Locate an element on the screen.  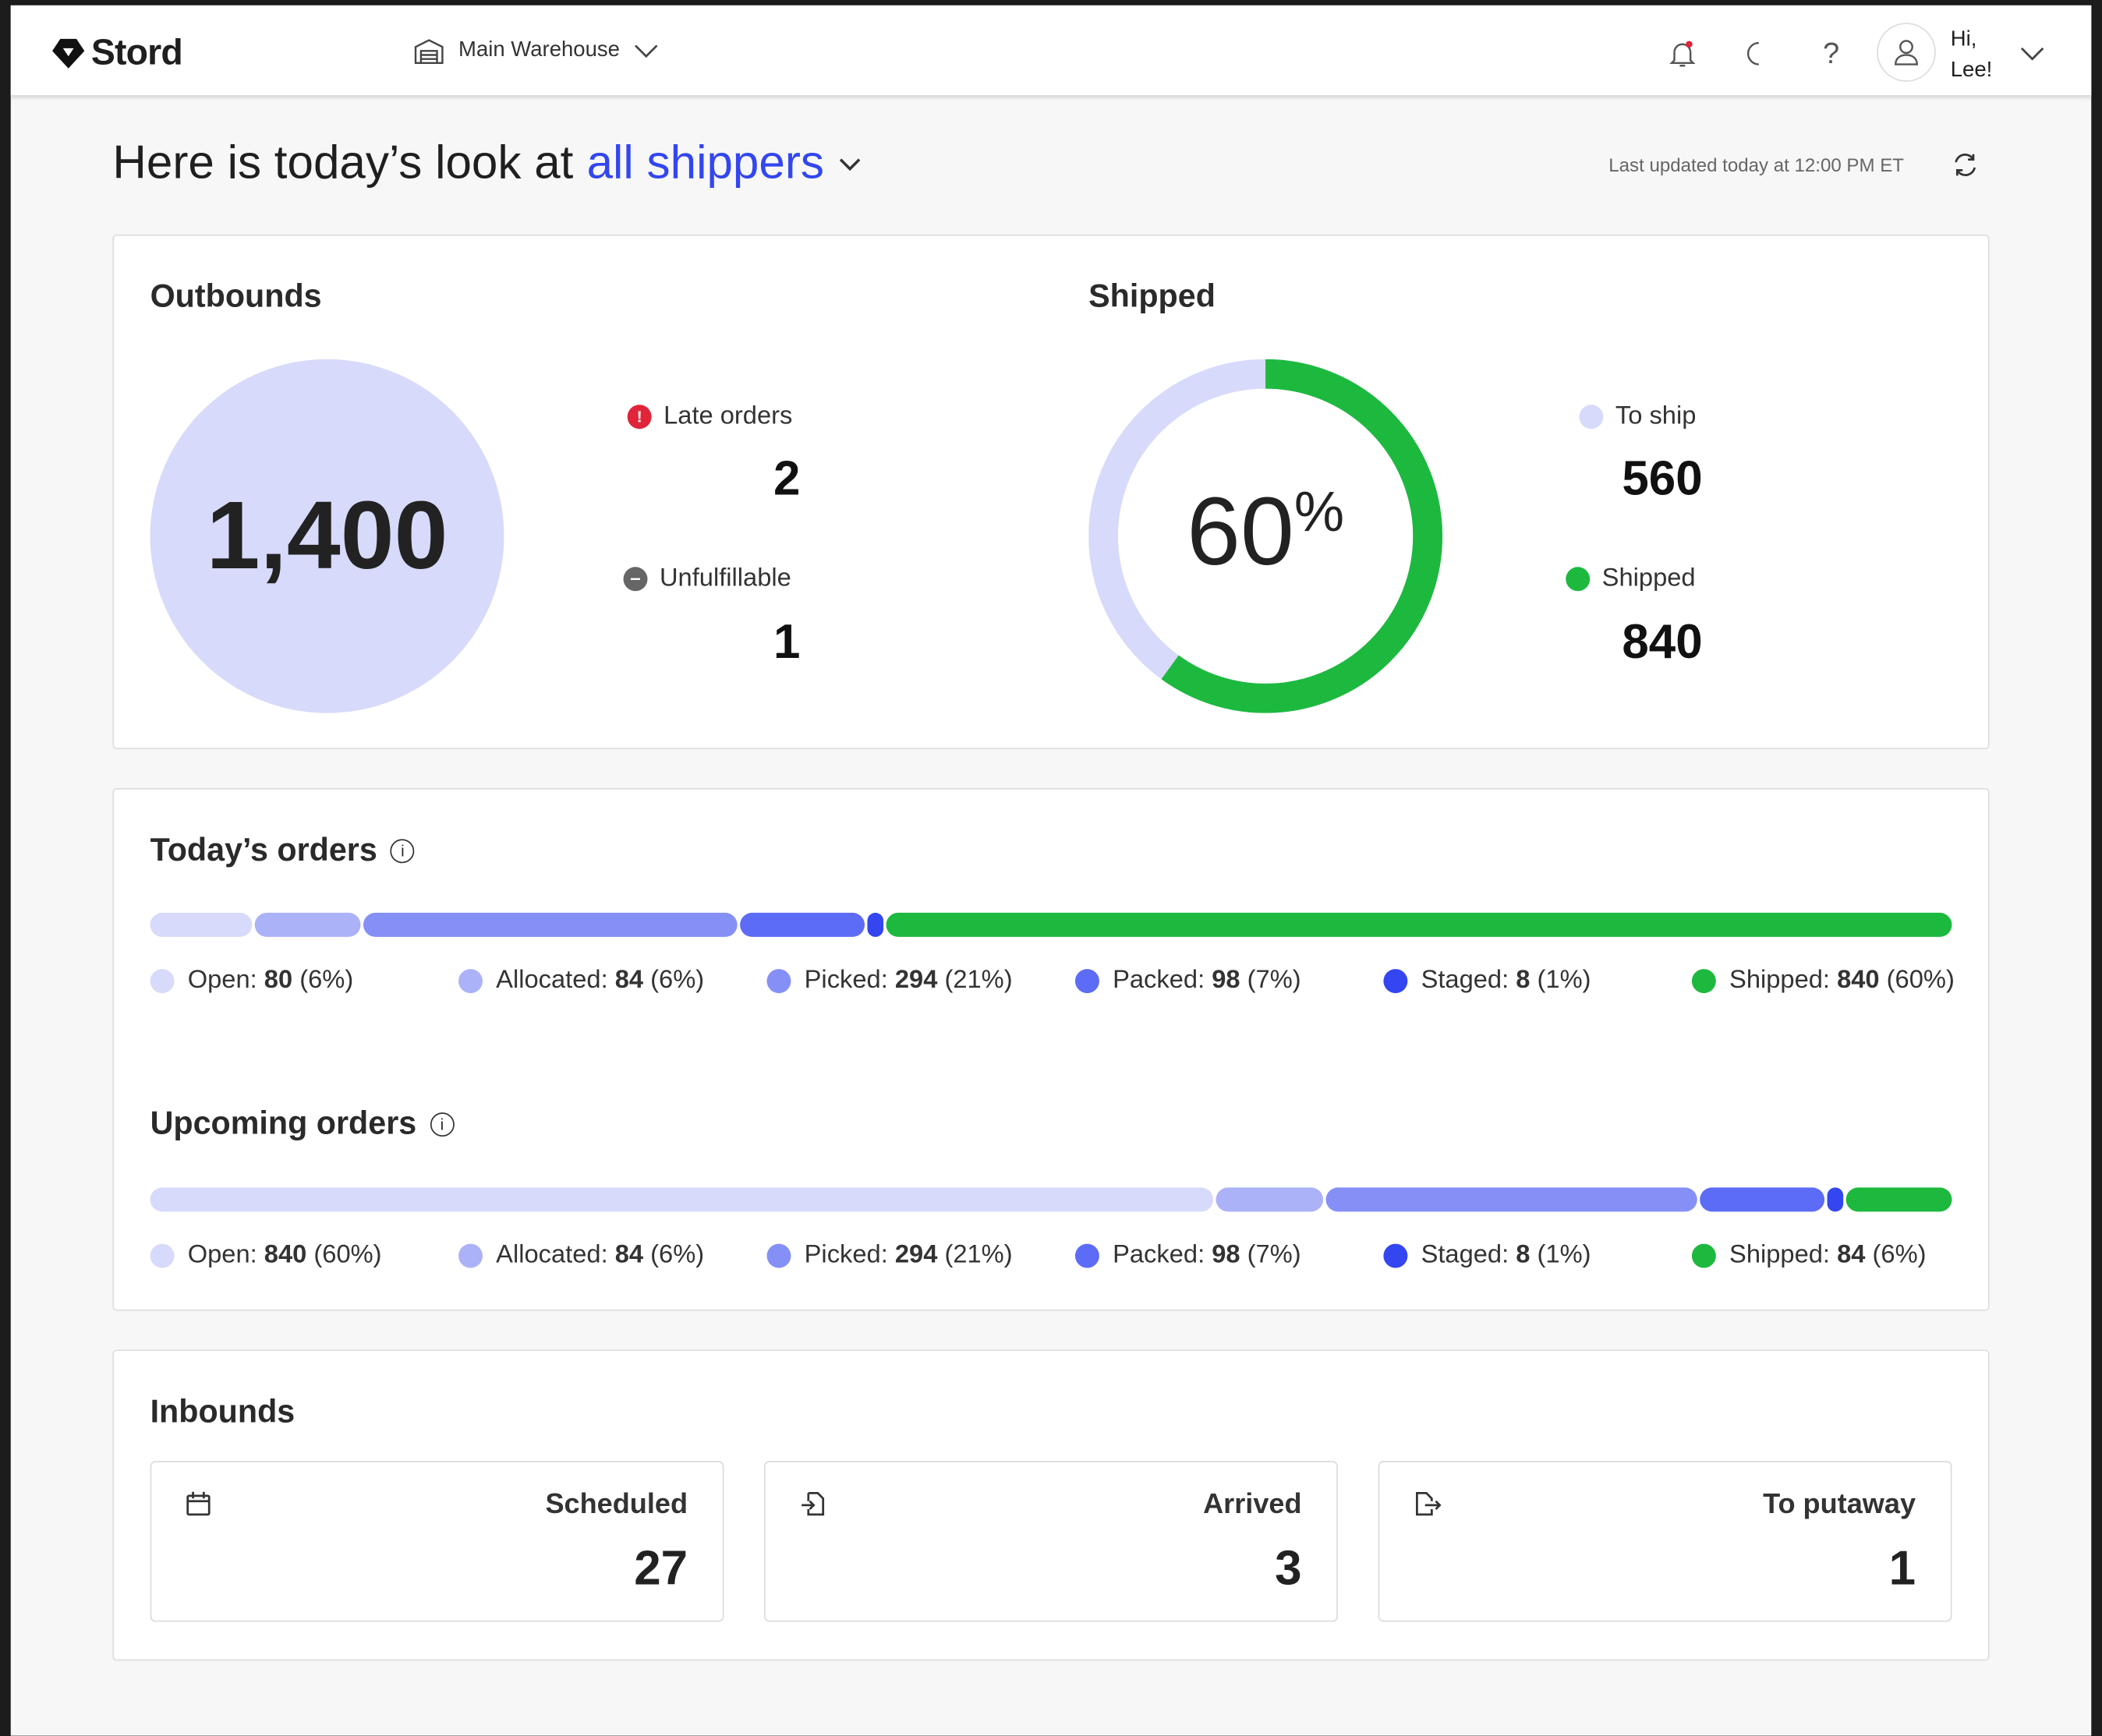
user-icon is located at coordinates (1907, 52).